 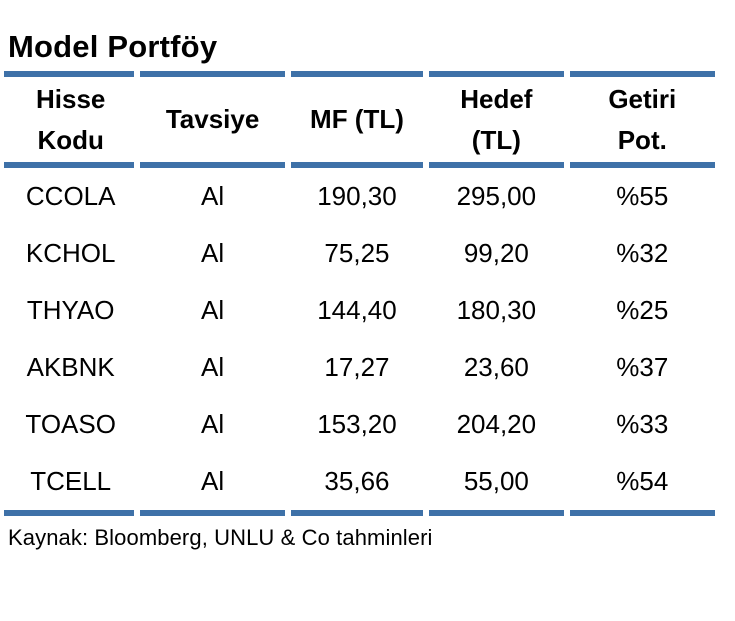 I want to click on column-header-recommendation: Tavsiye, so click(x=212, y=119).